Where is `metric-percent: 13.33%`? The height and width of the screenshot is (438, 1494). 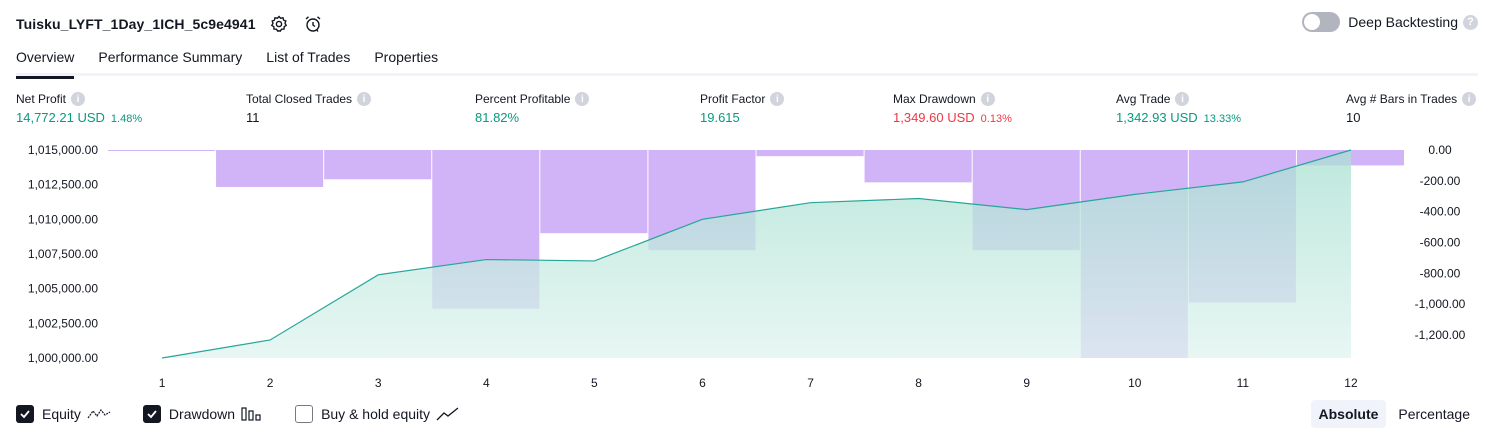 metric-percent: 13.33% is located at coordinates (1222, 119).